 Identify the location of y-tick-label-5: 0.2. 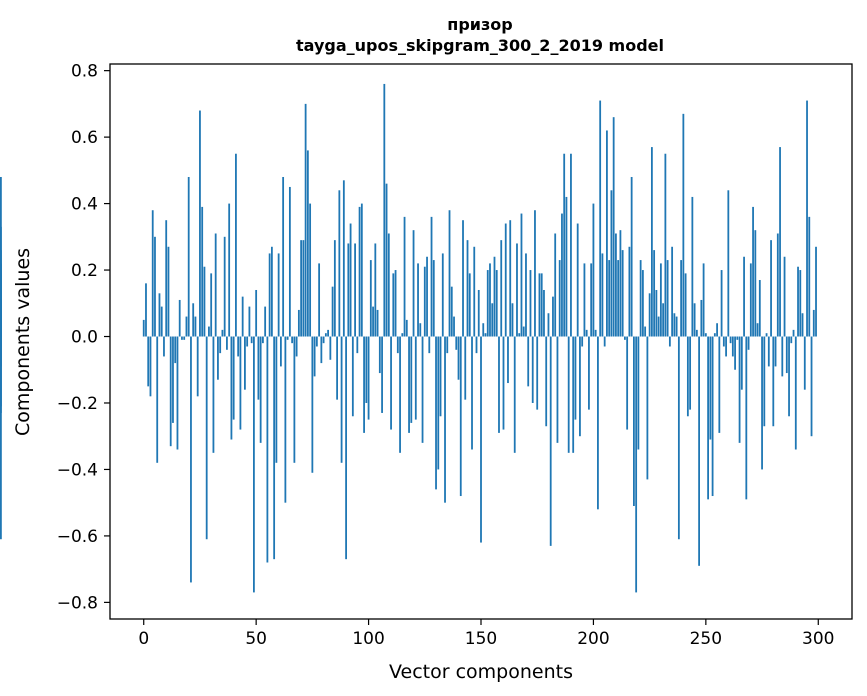
(84, 271).